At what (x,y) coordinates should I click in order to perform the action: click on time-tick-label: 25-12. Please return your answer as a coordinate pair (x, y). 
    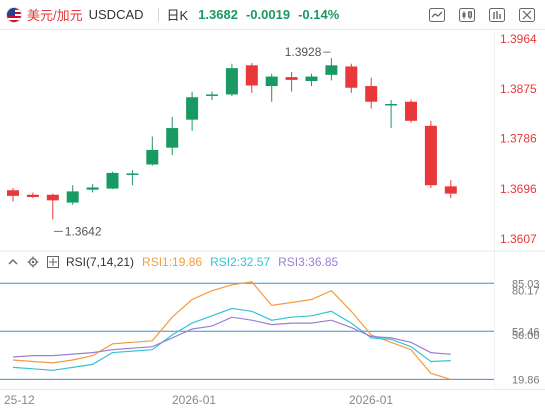
    Looking at the image, I should click on (19, 400).